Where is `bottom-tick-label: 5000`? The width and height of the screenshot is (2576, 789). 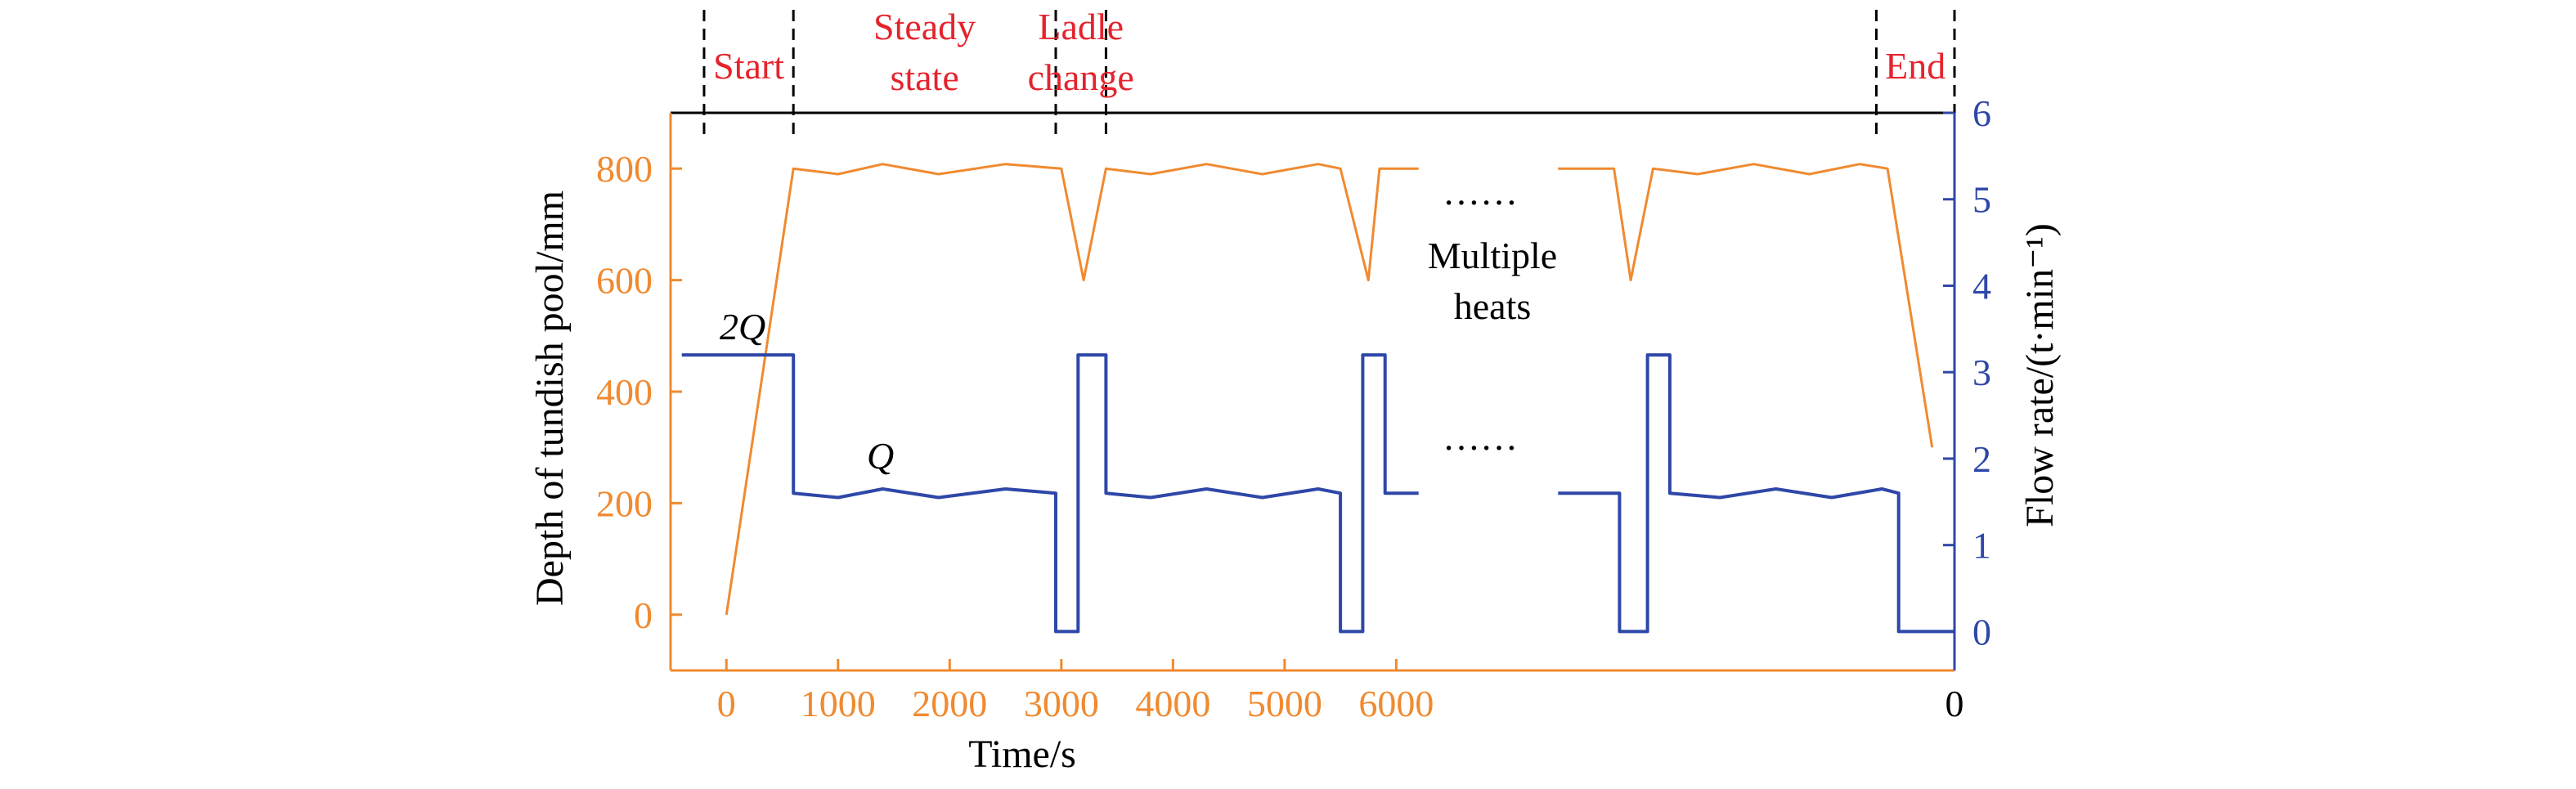
bottom-tick-label: 5000 is located at coordinates (1285, 703).